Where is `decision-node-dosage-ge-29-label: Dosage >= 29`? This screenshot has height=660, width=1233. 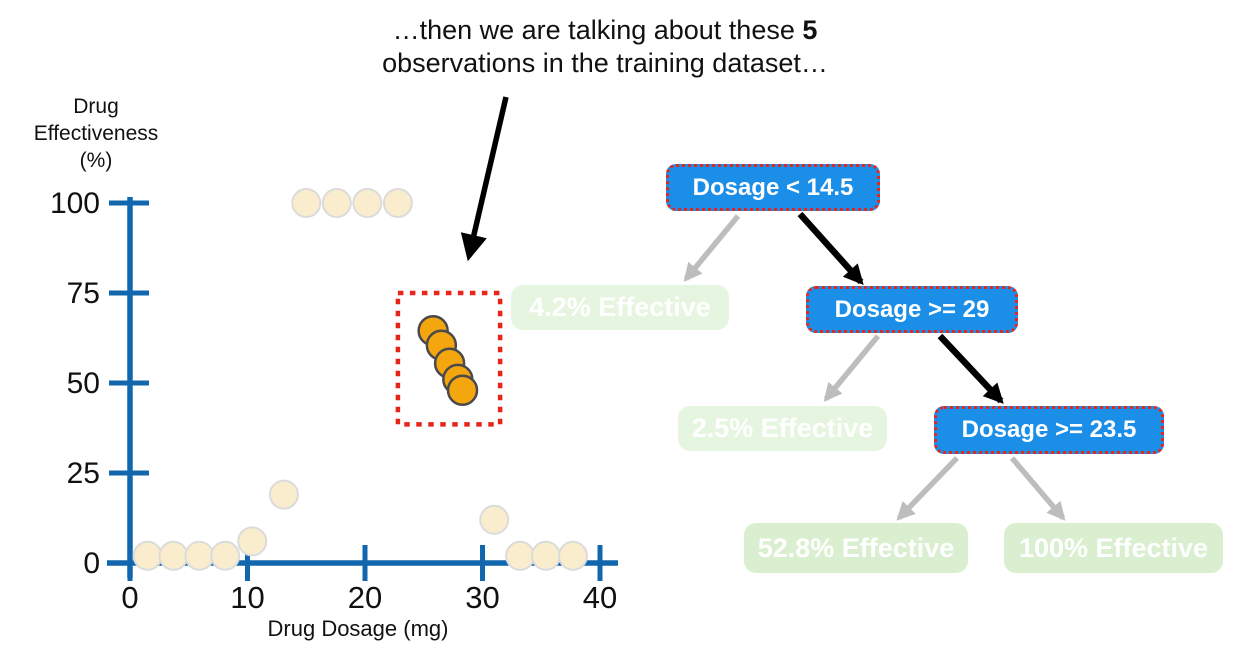 decision-node-dosage-ge-29-label: Dosage >= 29 is located at coordinates (912, 309).